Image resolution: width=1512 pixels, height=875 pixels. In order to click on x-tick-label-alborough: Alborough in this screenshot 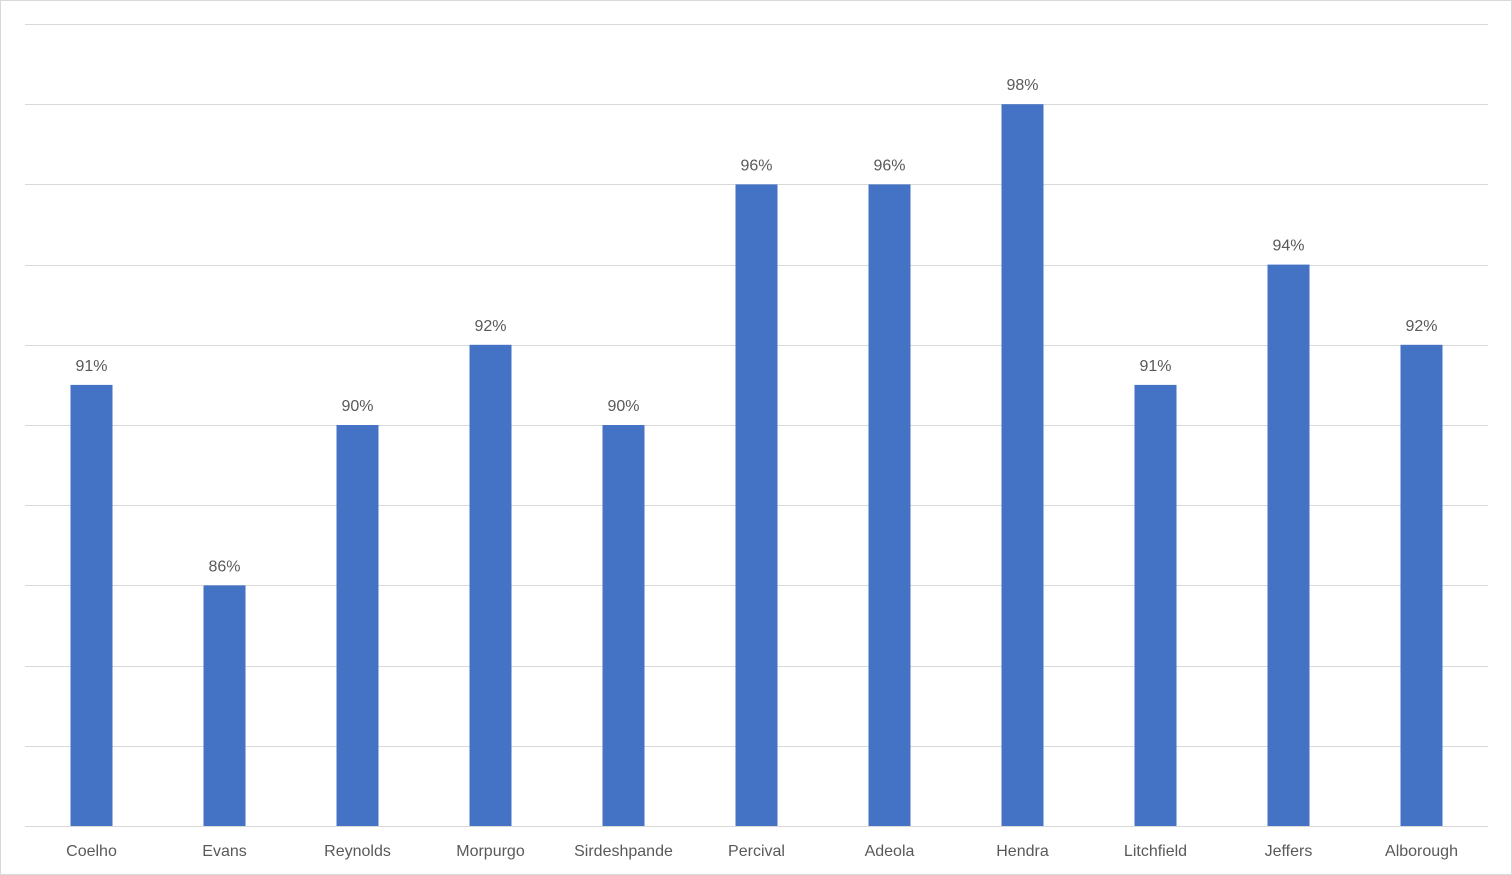, I will do `click(1421, 851)`.